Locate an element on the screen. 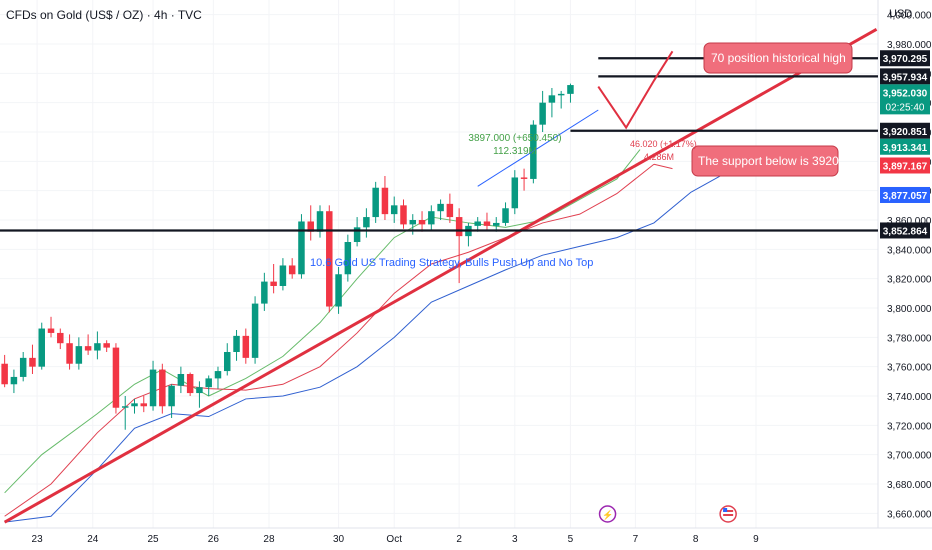 The height and width of the screenshot is (550, 932). y-tick-label: 3,860.000 is located at coordinates (909, 221).